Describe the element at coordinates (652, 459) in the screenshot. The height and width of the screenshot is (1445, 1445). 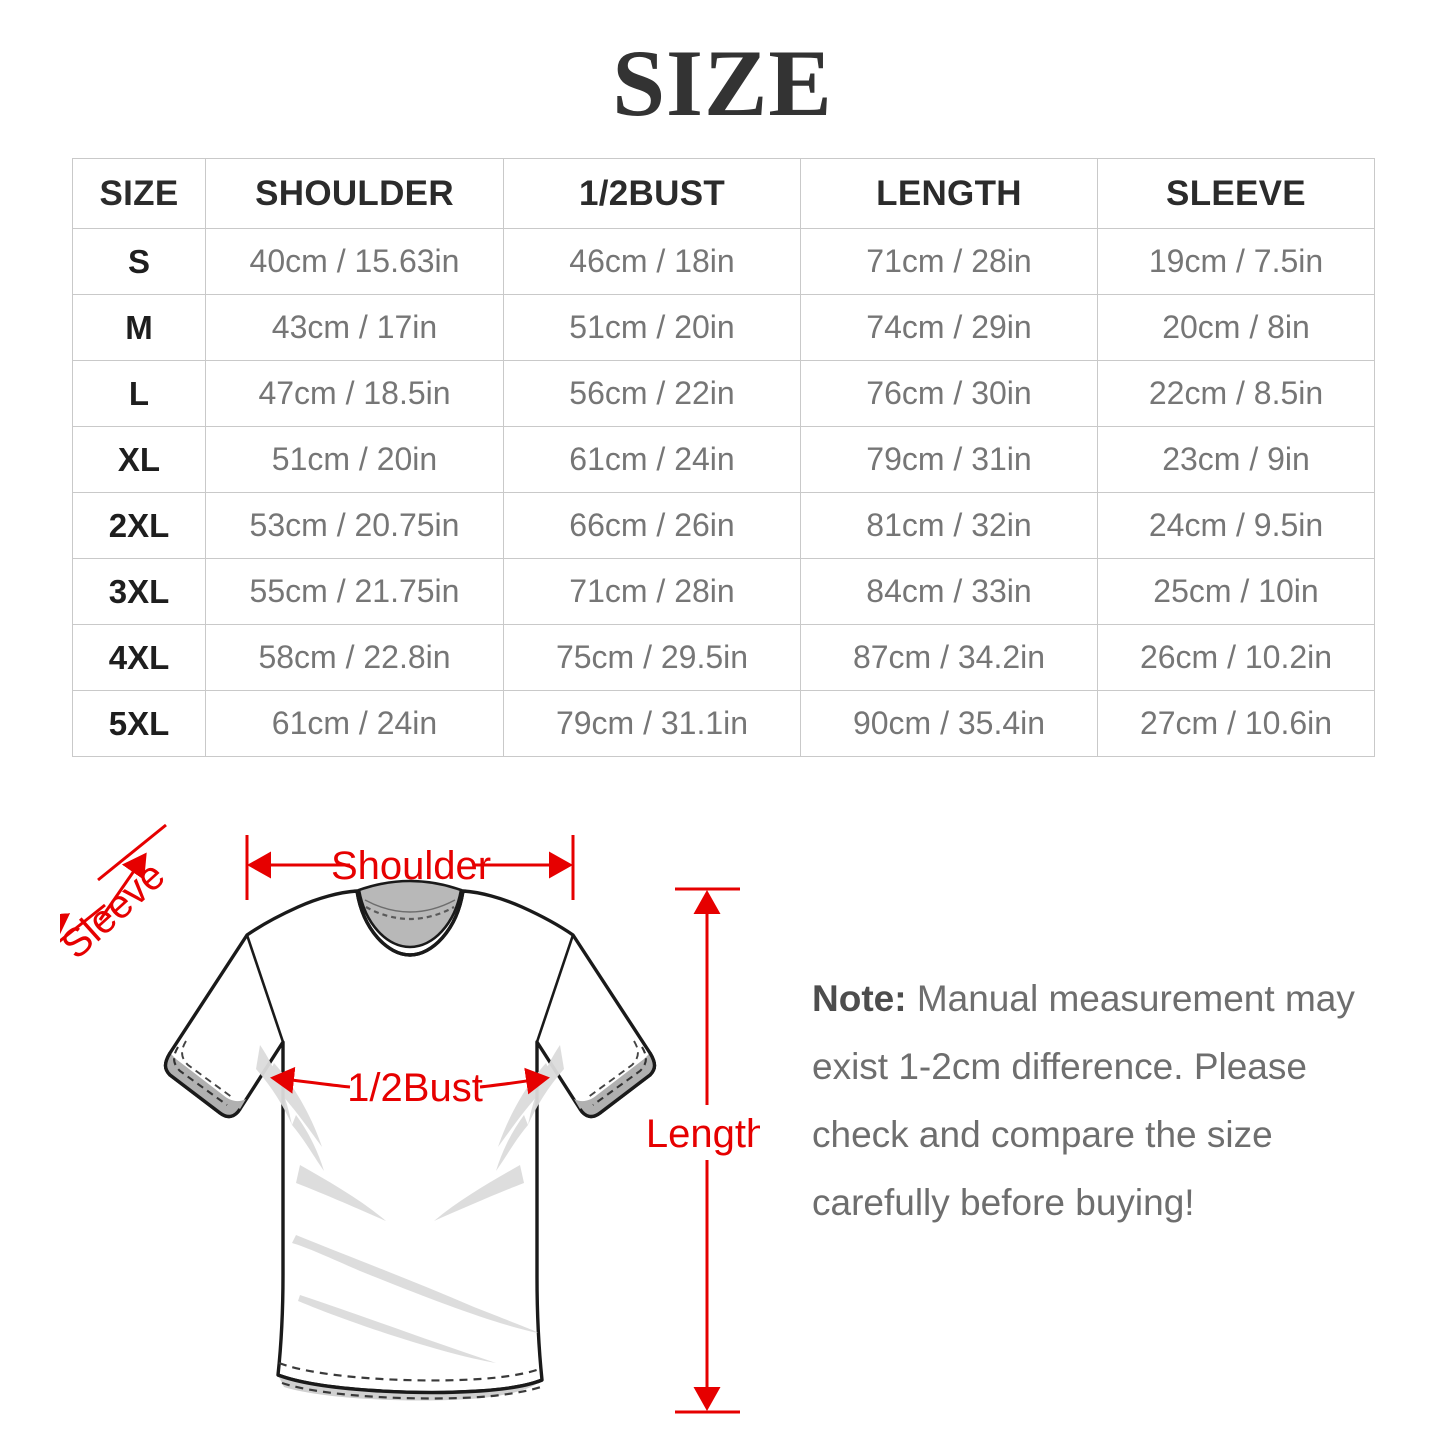
I see `cell-bust: 61cm / 24in` at that location.